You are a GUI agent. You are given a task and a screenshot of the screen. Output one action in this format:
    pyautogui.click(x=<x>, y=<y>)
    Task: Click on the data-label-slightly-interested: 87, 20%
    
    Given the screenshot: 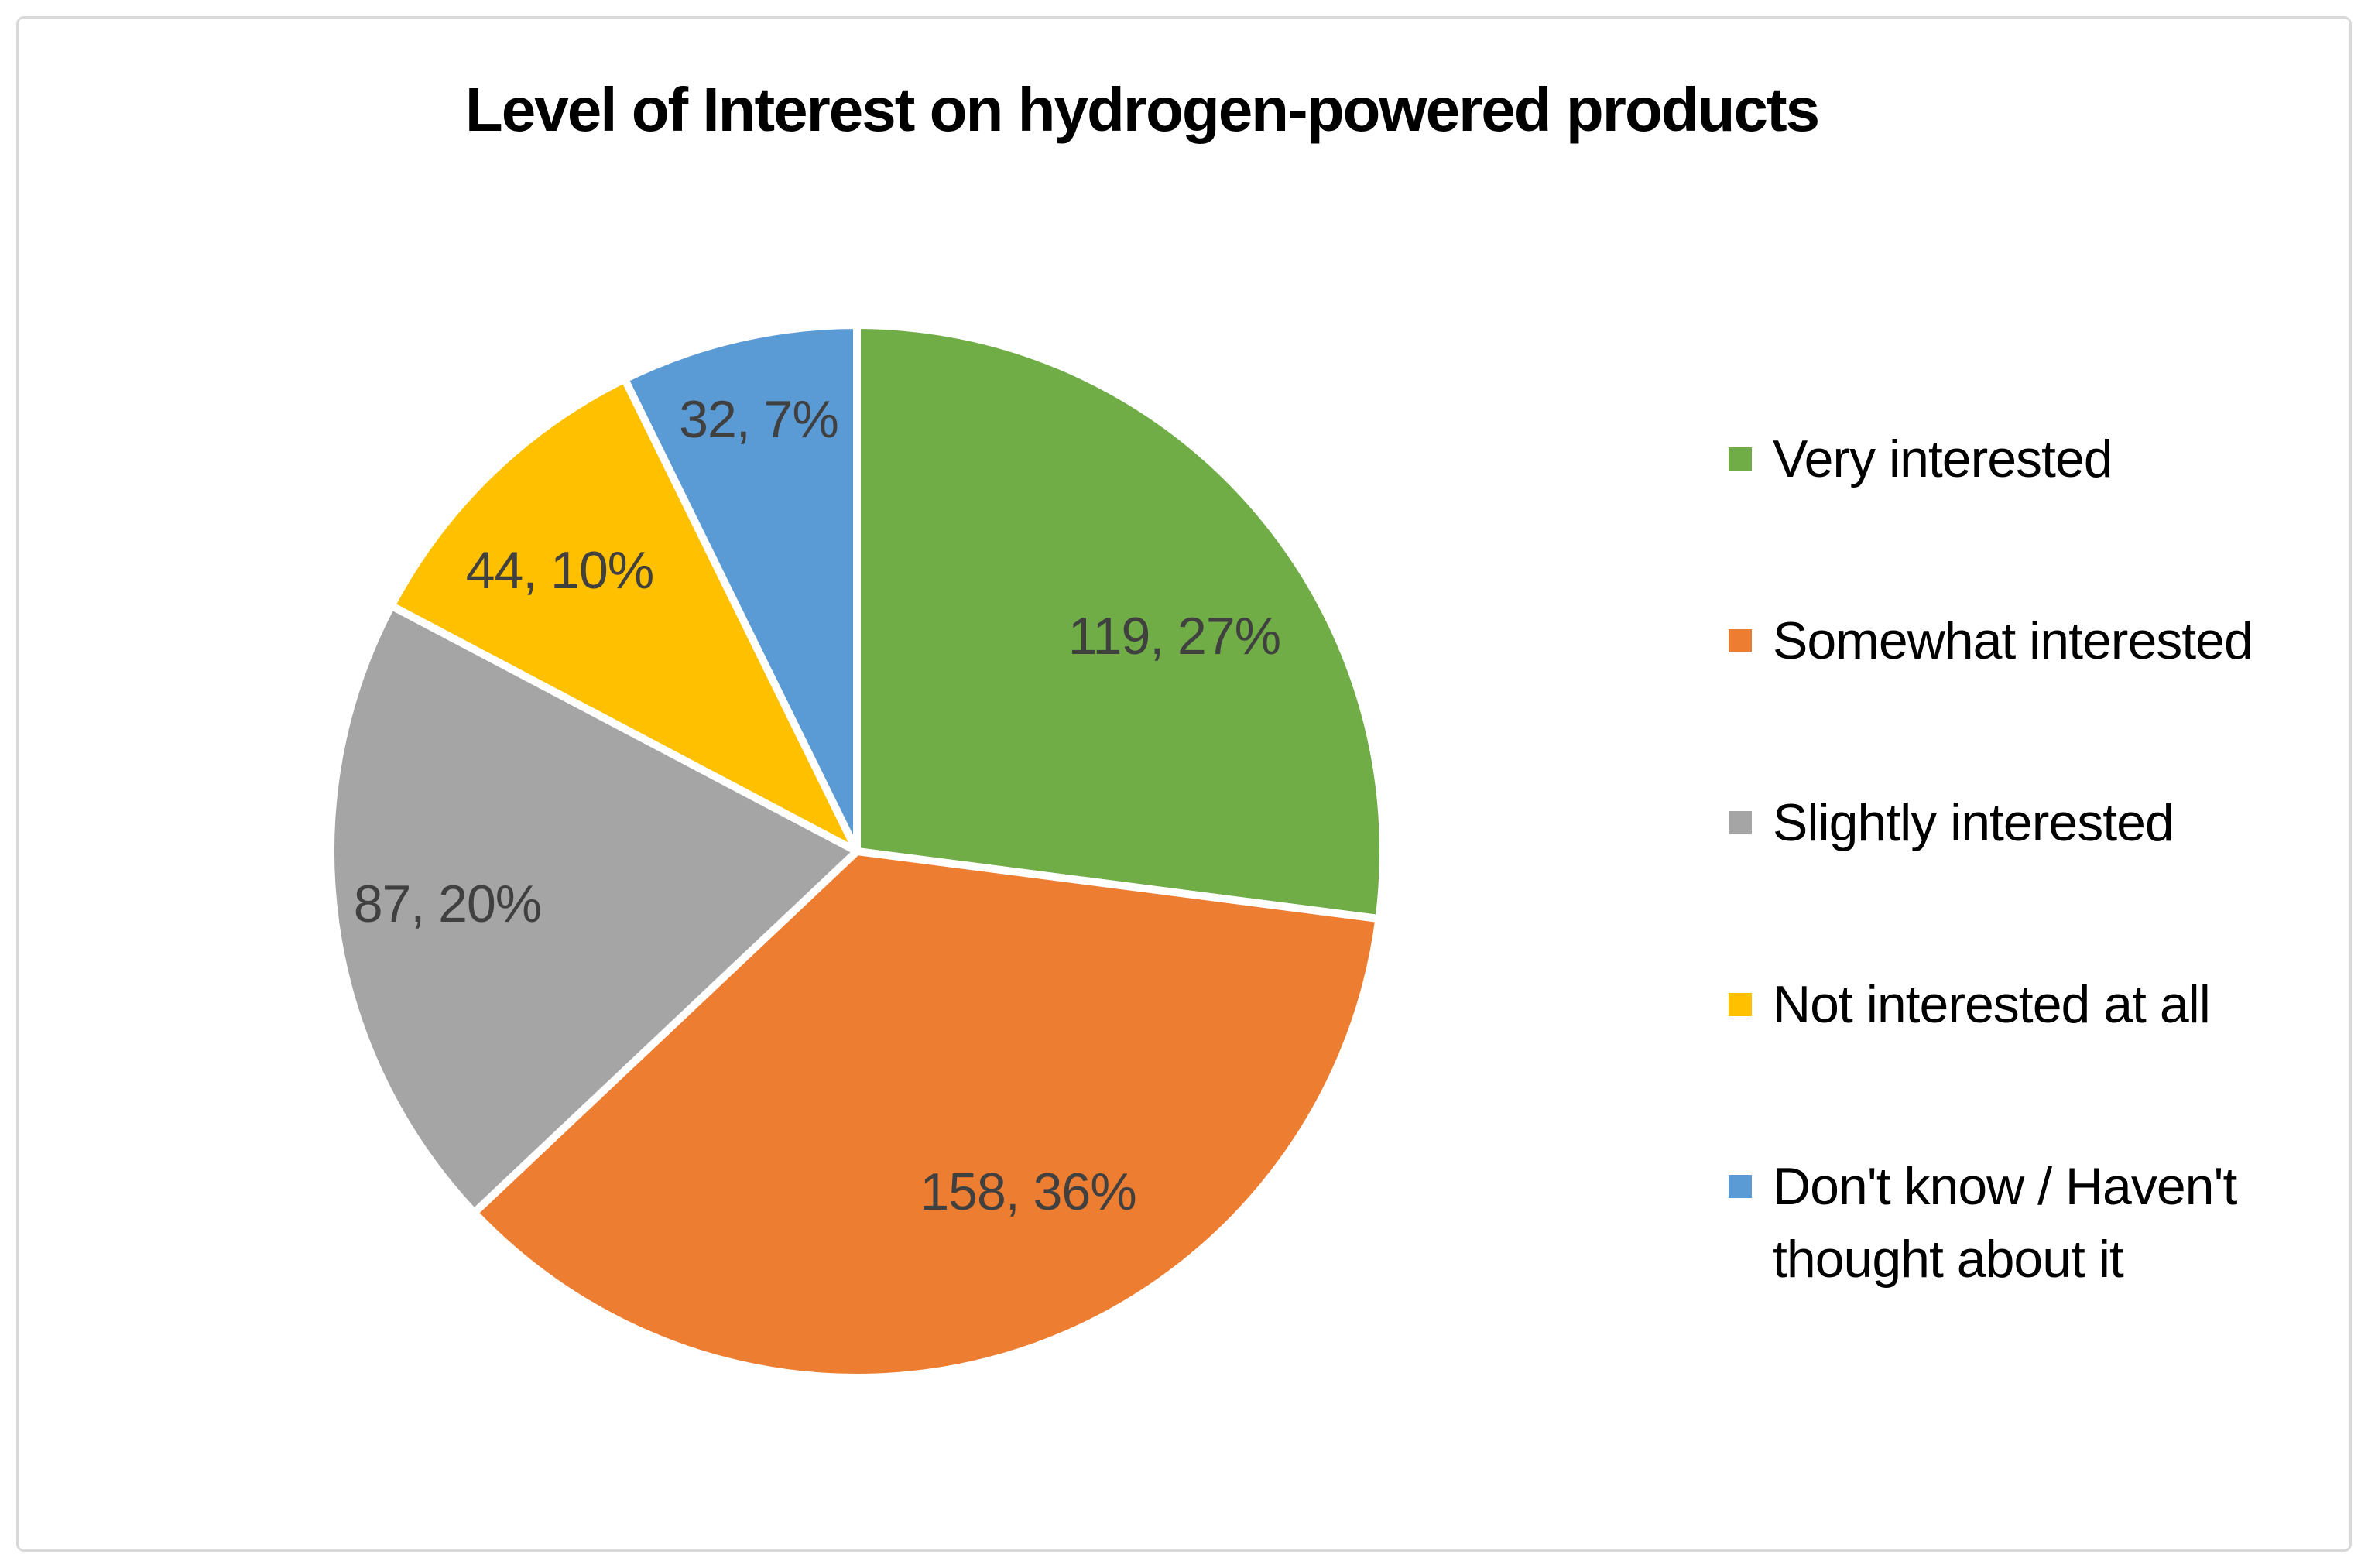 What is the action you would take?
    pyautogui.click(x=448, y=904)
    